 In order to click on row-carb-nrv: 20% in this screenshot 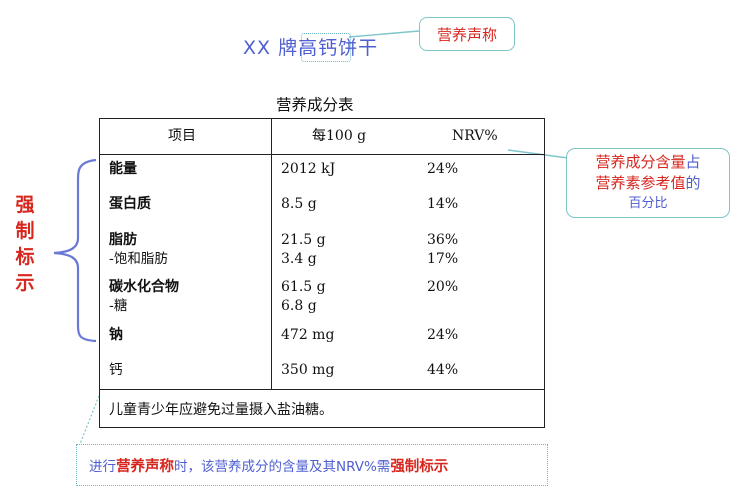, I will do `click(443, 287)`.